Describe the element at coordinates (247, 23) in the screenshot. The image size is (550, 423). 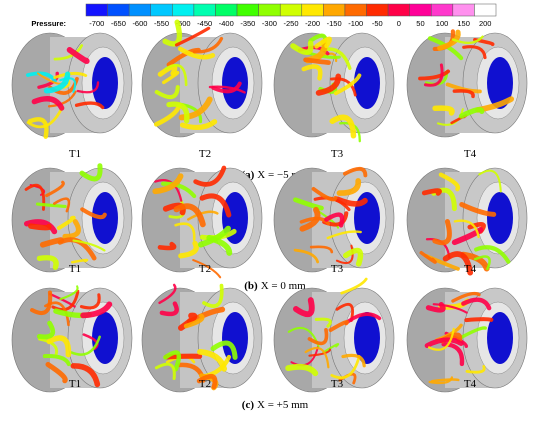
I see `colorbar-tick: -350` at that location.